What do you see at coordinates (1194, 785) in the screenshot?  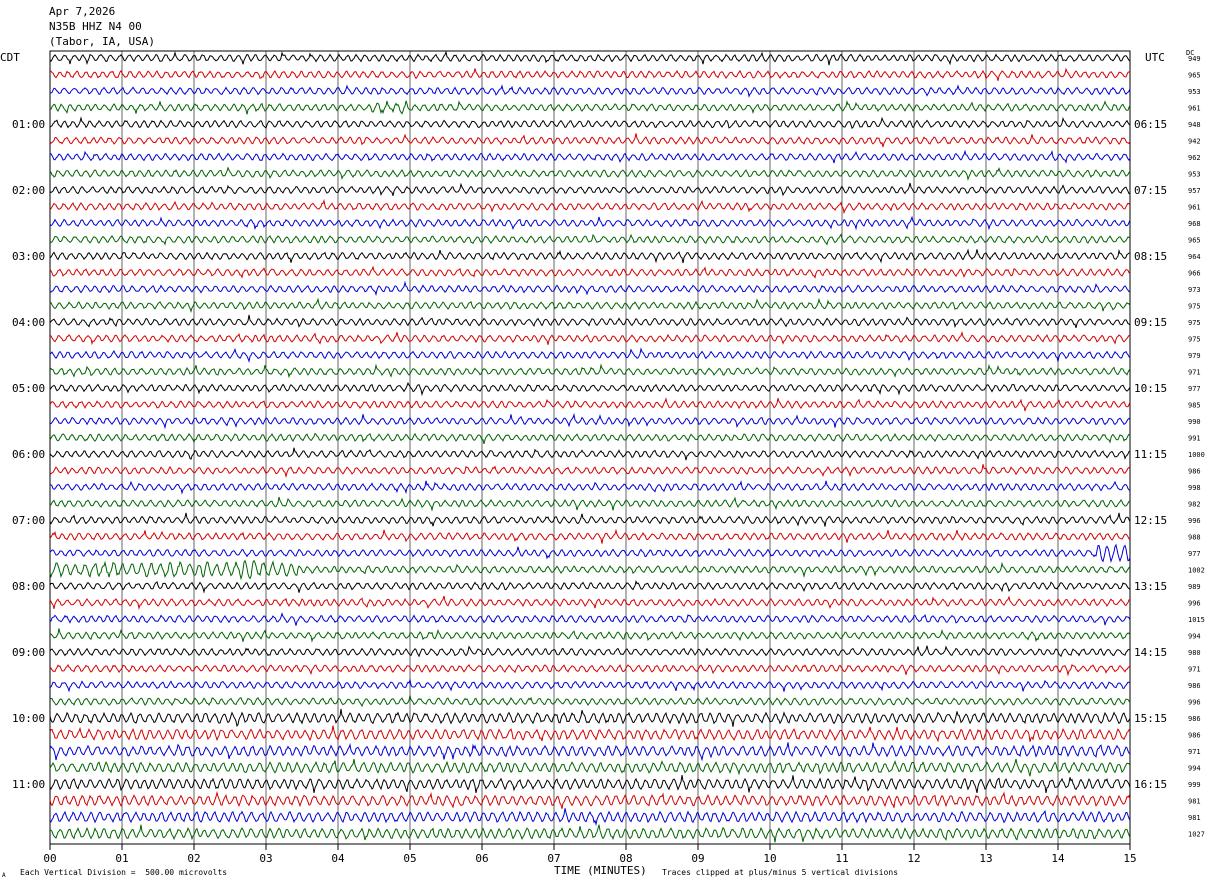 I see `dc-offset-label: 999` at bounding box center [1194, 785].